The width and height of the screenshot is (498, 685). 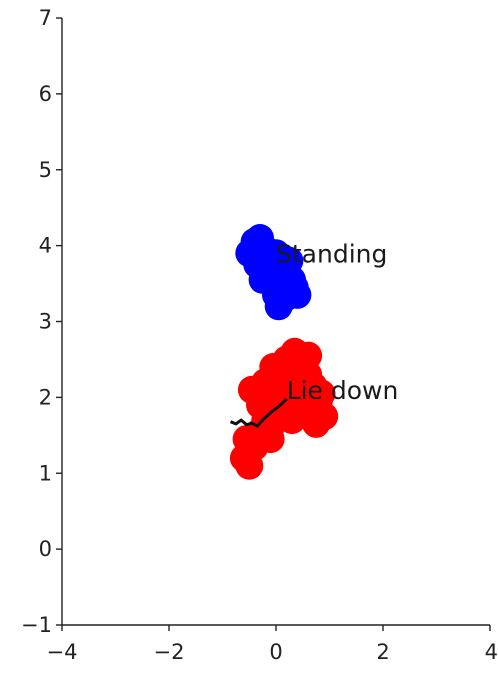 What do you see at coordinates (45, 170) in the screenshot?
I see `y-tick-label: 5` at bounding box center [45, 170].